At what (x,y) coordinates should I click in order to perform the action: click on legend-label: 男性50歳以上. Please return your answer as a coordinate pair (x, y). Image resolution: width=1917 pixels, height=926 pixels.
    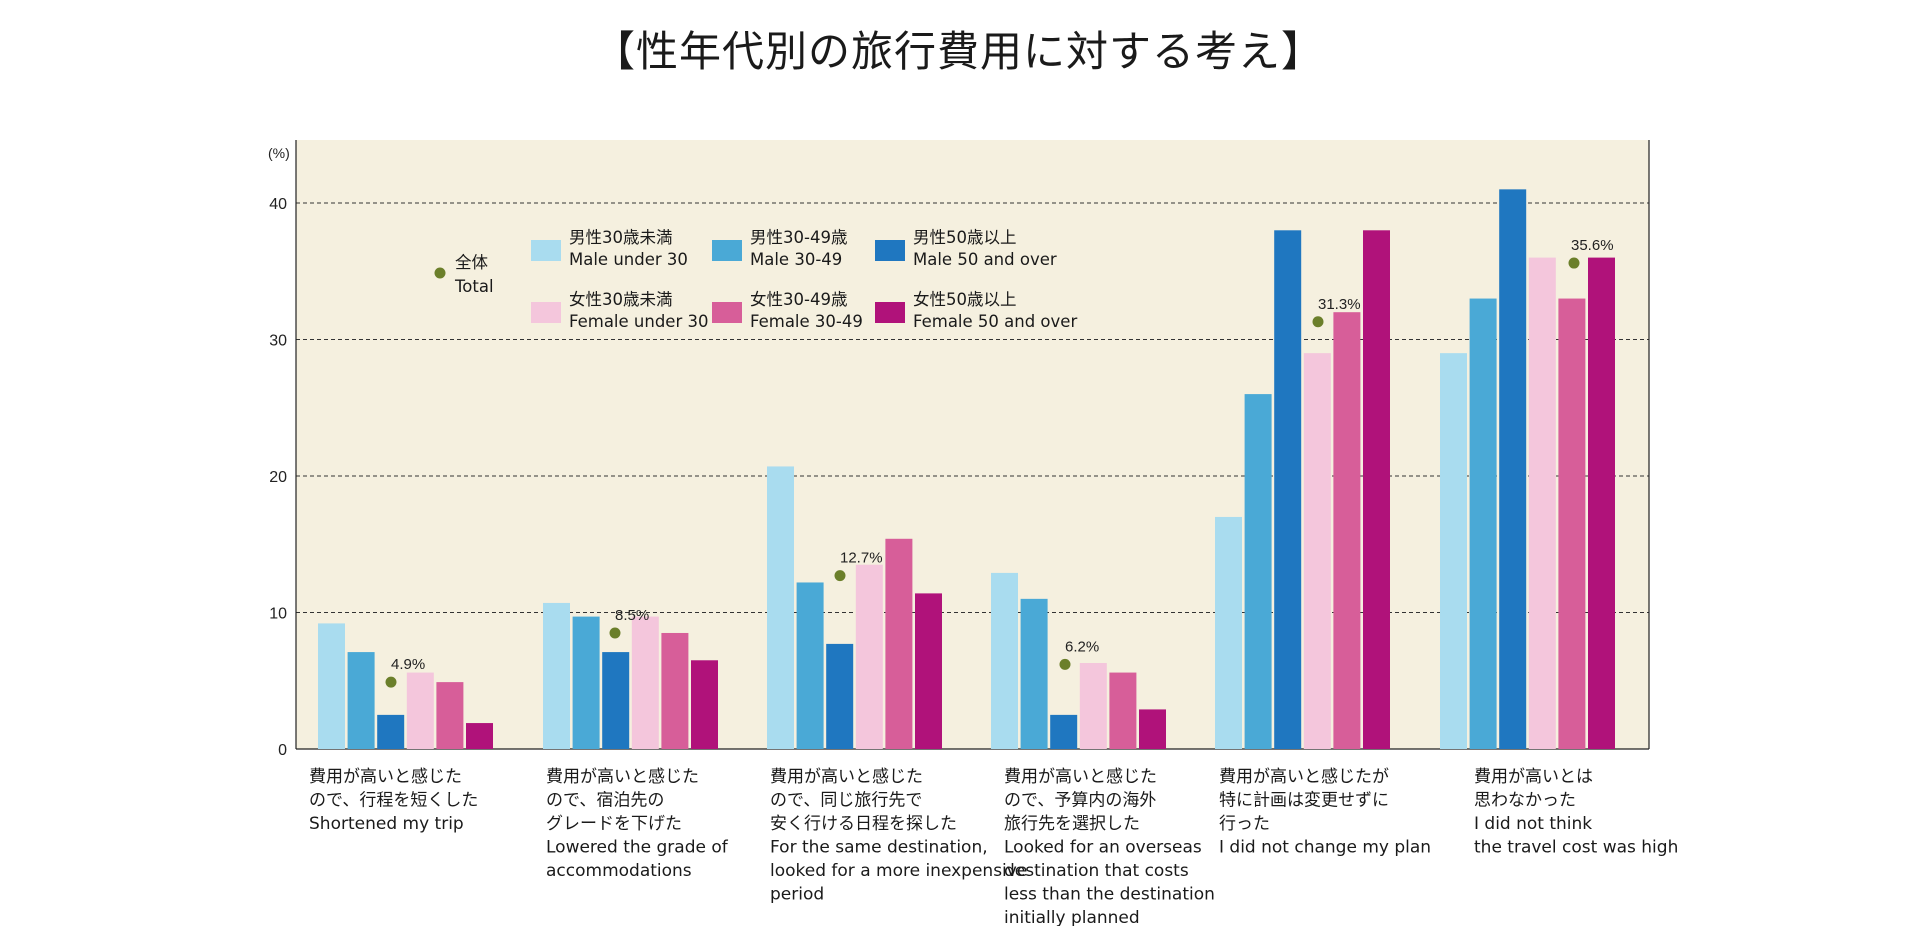
    Looking at the image, I should click on (965, 237).